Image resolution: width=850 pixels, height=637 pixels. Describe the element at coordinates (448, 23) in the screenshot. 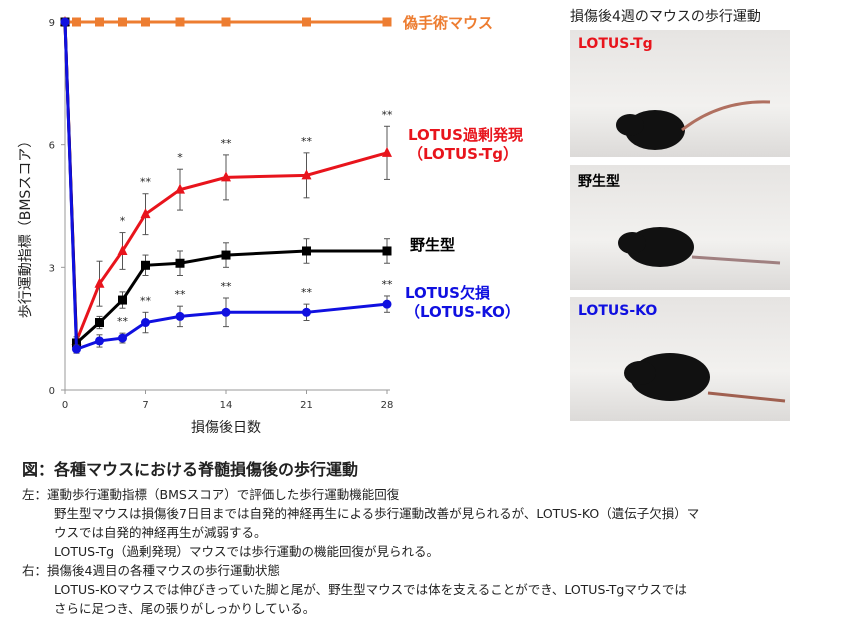

I see `legend-sham: 偽手術マウス` at that location.